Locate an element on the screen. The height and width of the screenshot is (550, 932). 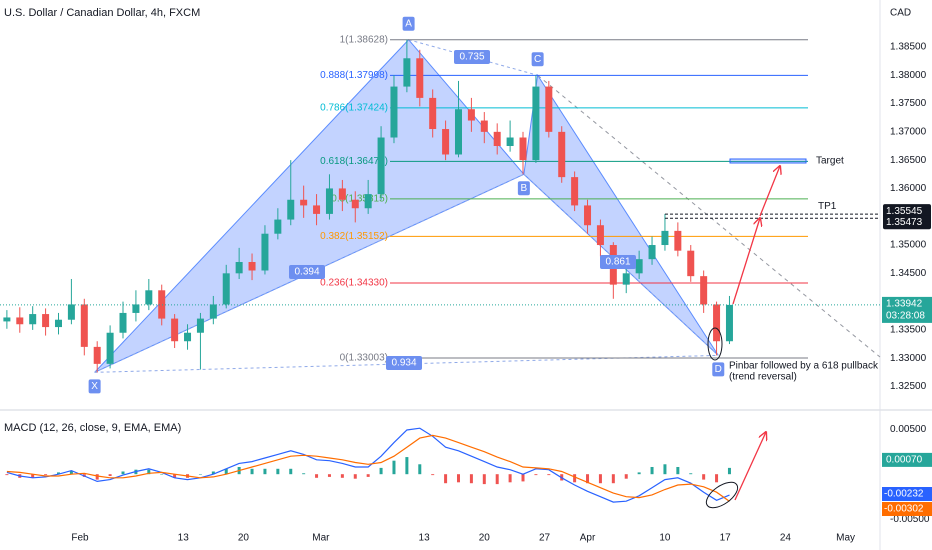
pattern-point-label: B is located at coordinates (524, 188).